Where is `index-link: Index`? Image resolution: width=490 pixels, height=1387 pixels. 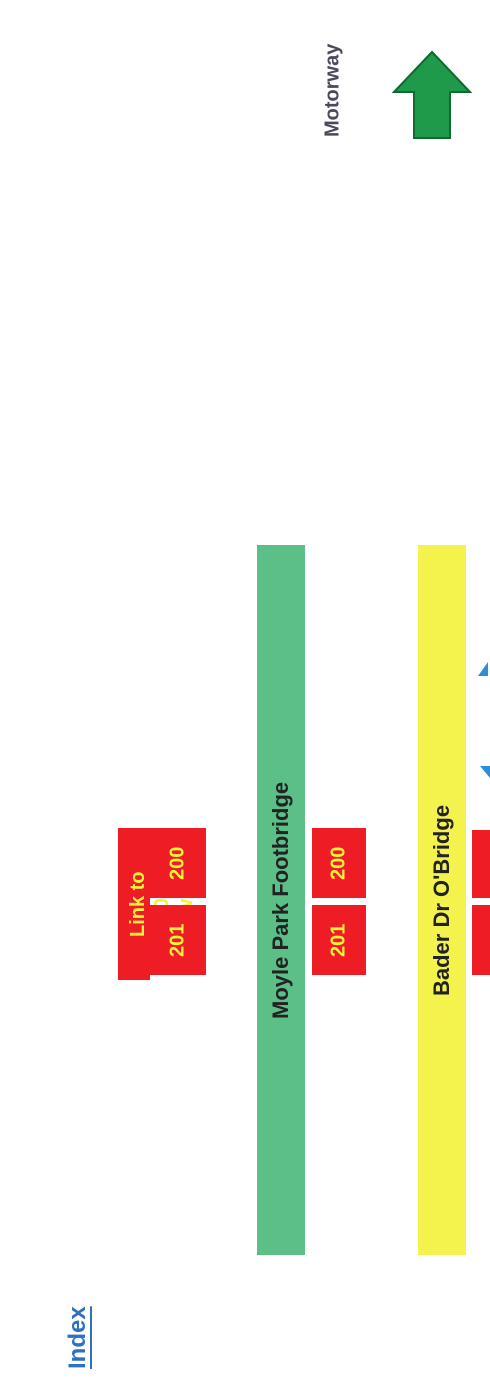
index-link: Index is located at coordinates (77, 1337).